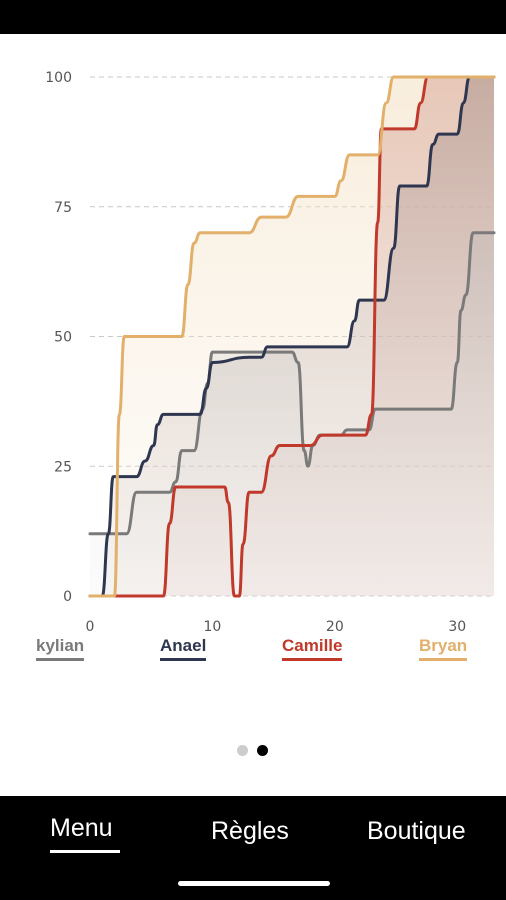 The width and height of the screenshot is (506, 900). I want to click on x-tick-label: 10, so click(213, 627).